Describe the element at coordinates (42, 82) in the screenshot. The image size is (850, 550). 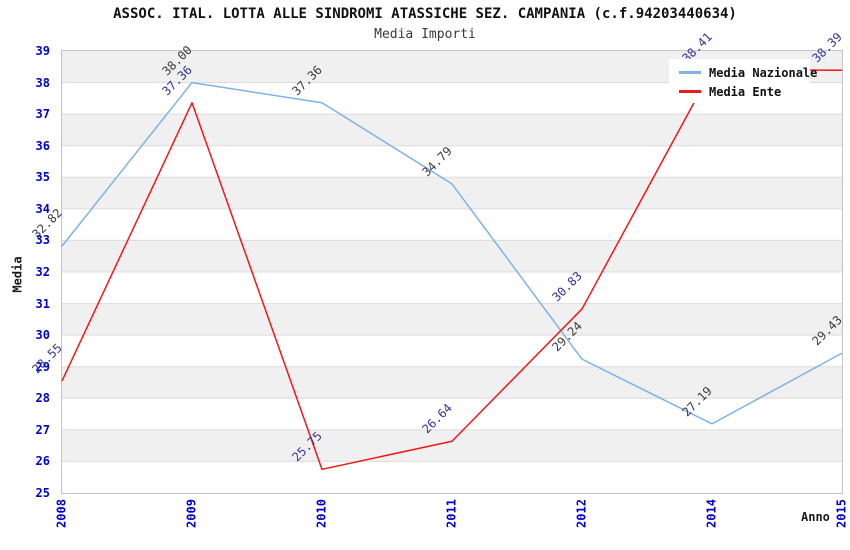
I see `y-tick-label: 38` at that location.